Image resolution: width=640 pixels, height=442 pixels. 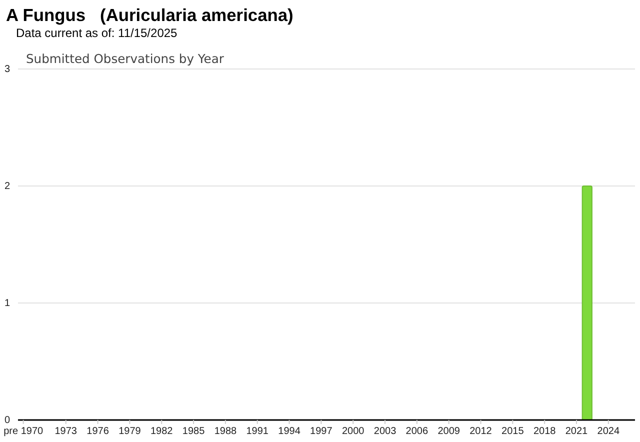 What do you see at coordinates (576, 432) in the screenshot?
I see `x-tick-label: 2021` at bounding box center [576, 432].